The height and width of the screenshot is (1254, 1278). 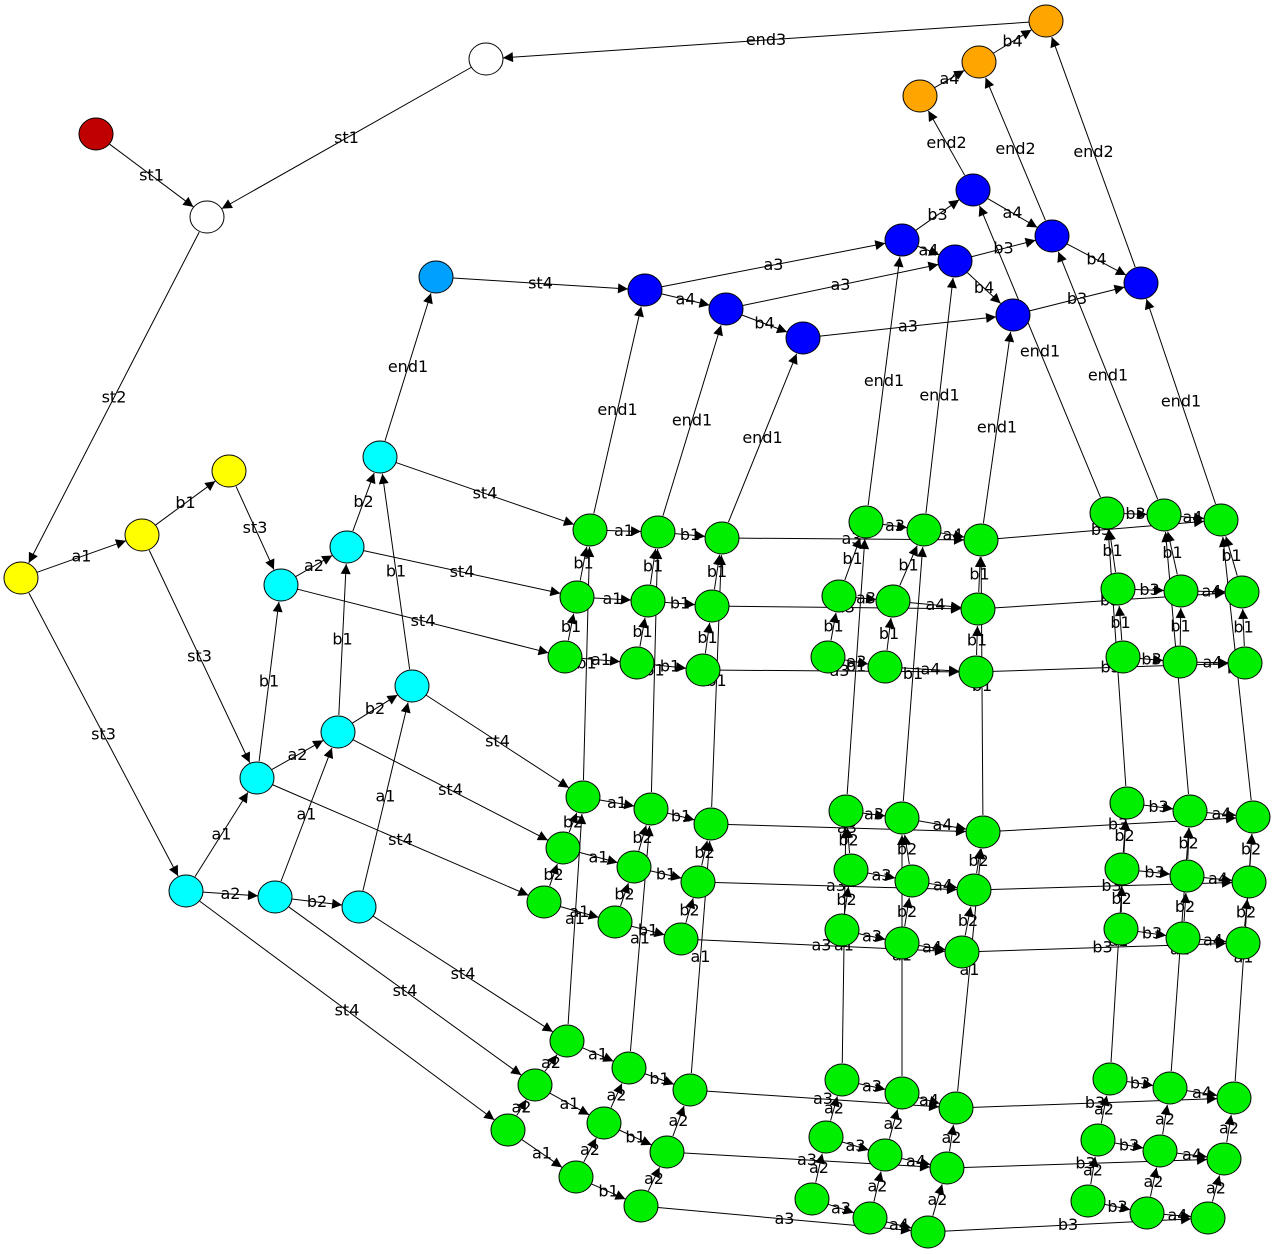 I want to click on state-node-g41, so click(x=912, y=881).